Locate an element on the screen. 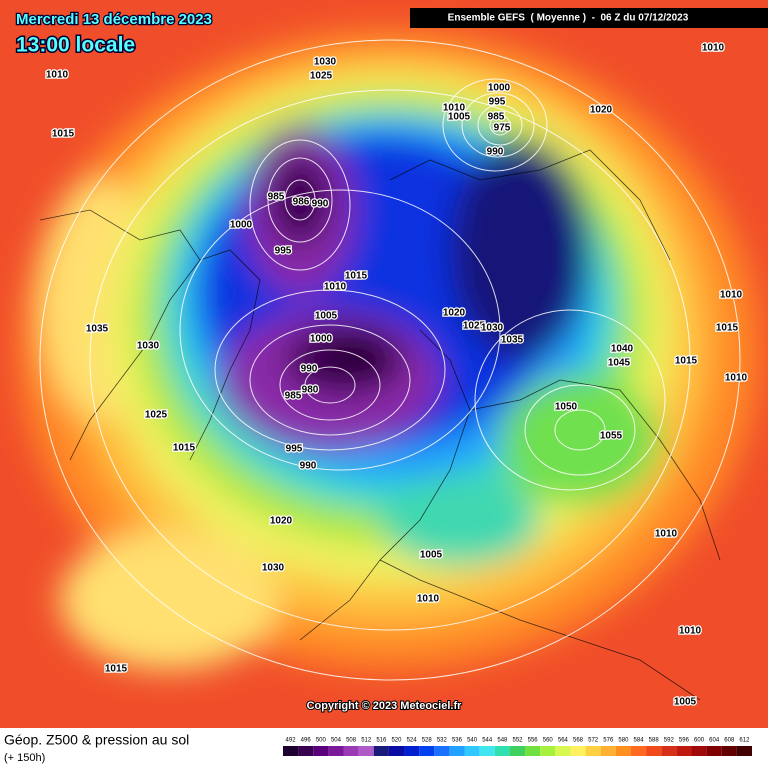  isobar-label: 986 is located at coordinates (301, 202).